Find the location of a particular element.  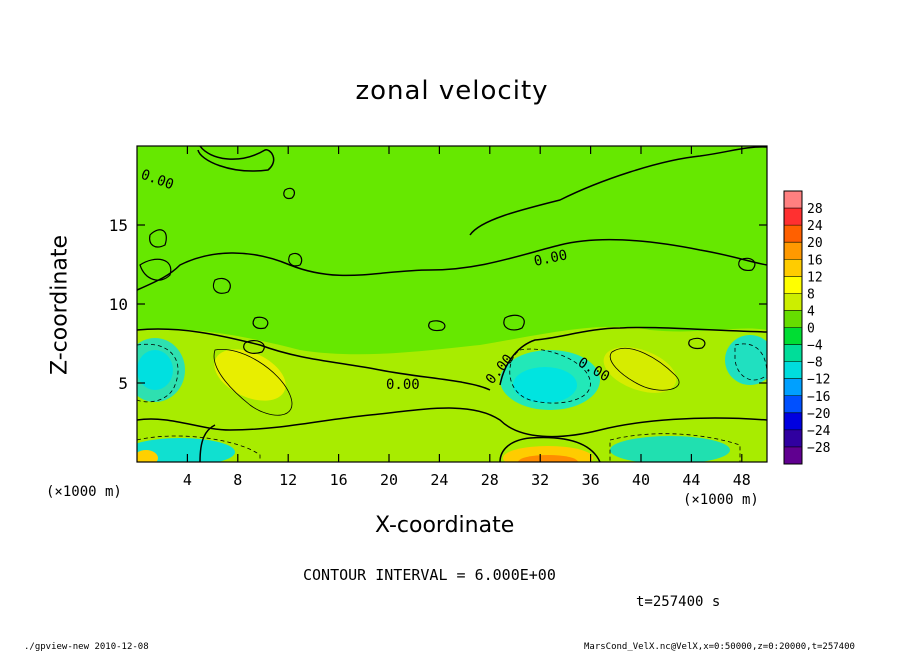

chart-title: zonal velocity is located at coordinates (452, 91).